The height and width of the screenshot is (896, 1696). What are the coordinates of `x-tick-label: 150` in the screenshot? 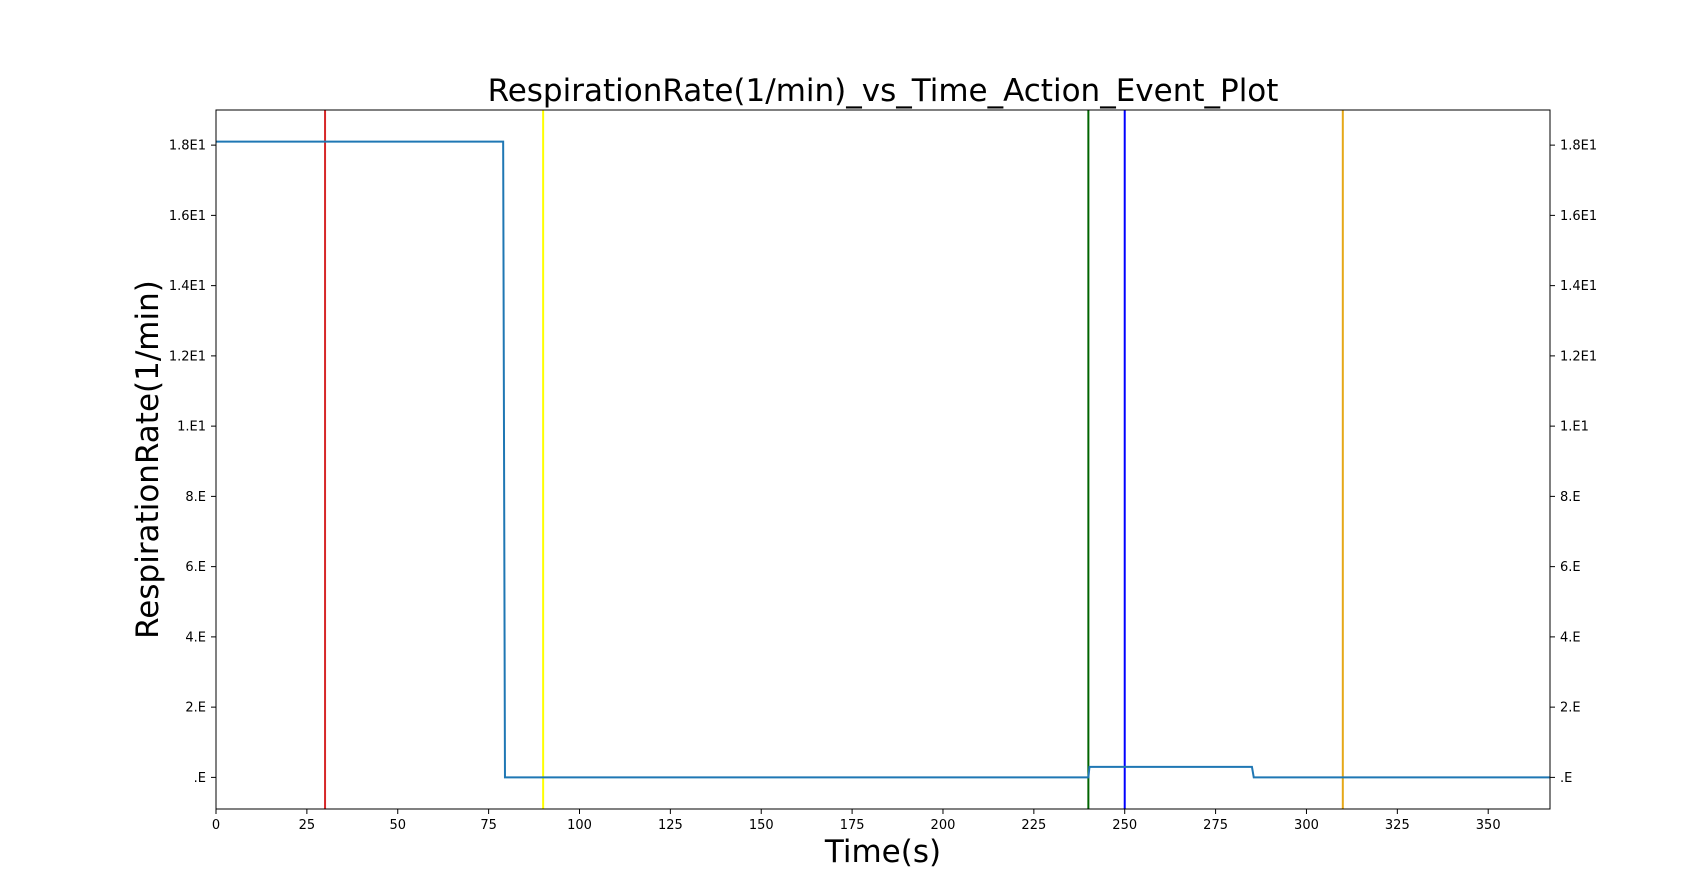 It's located at (761, 825).